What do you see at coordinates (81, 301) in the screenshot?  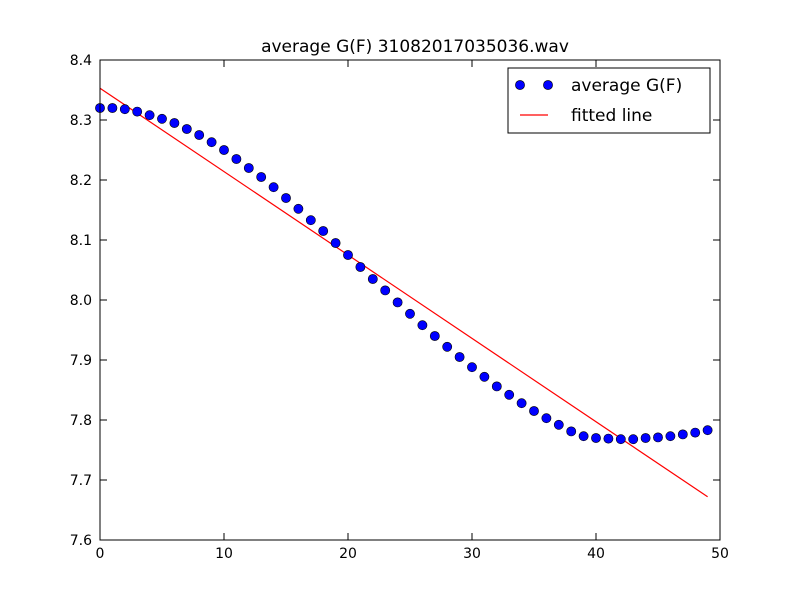 I see `y-tick-label: 8.0` at bounding box center [81, 301].